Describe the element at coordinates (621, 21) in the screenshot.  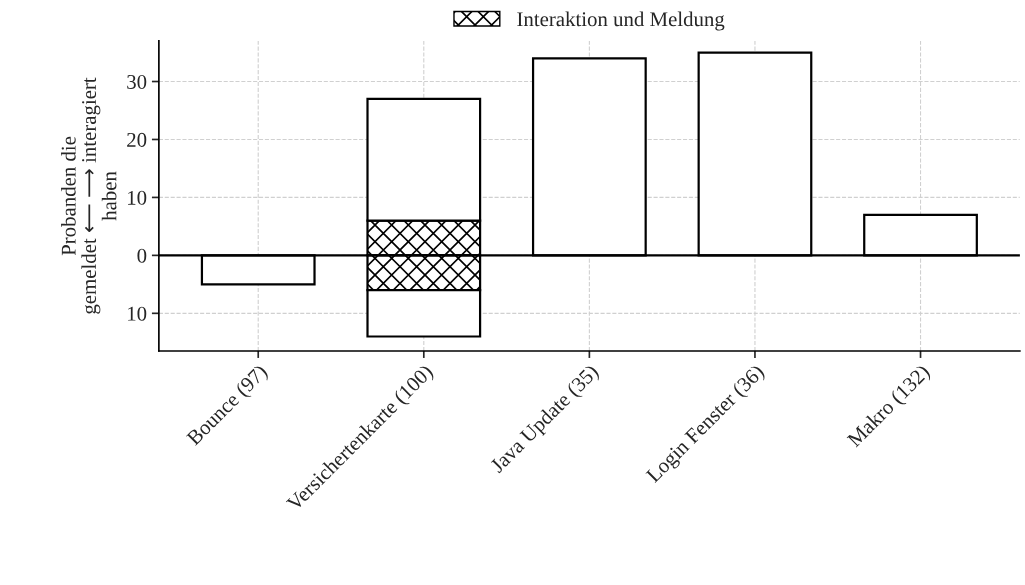
I see `legend-label: Interaktion und Meldung` at that location.